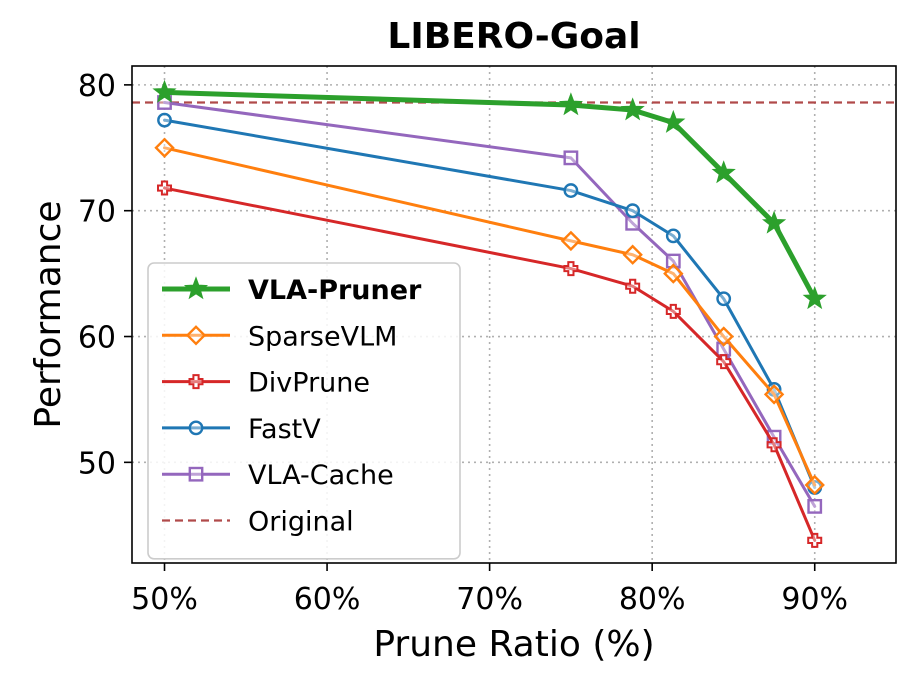 The height and width of the screenshot is (685, 916). I want to click on x-tick-label-4: 90%, so click(814, 599).